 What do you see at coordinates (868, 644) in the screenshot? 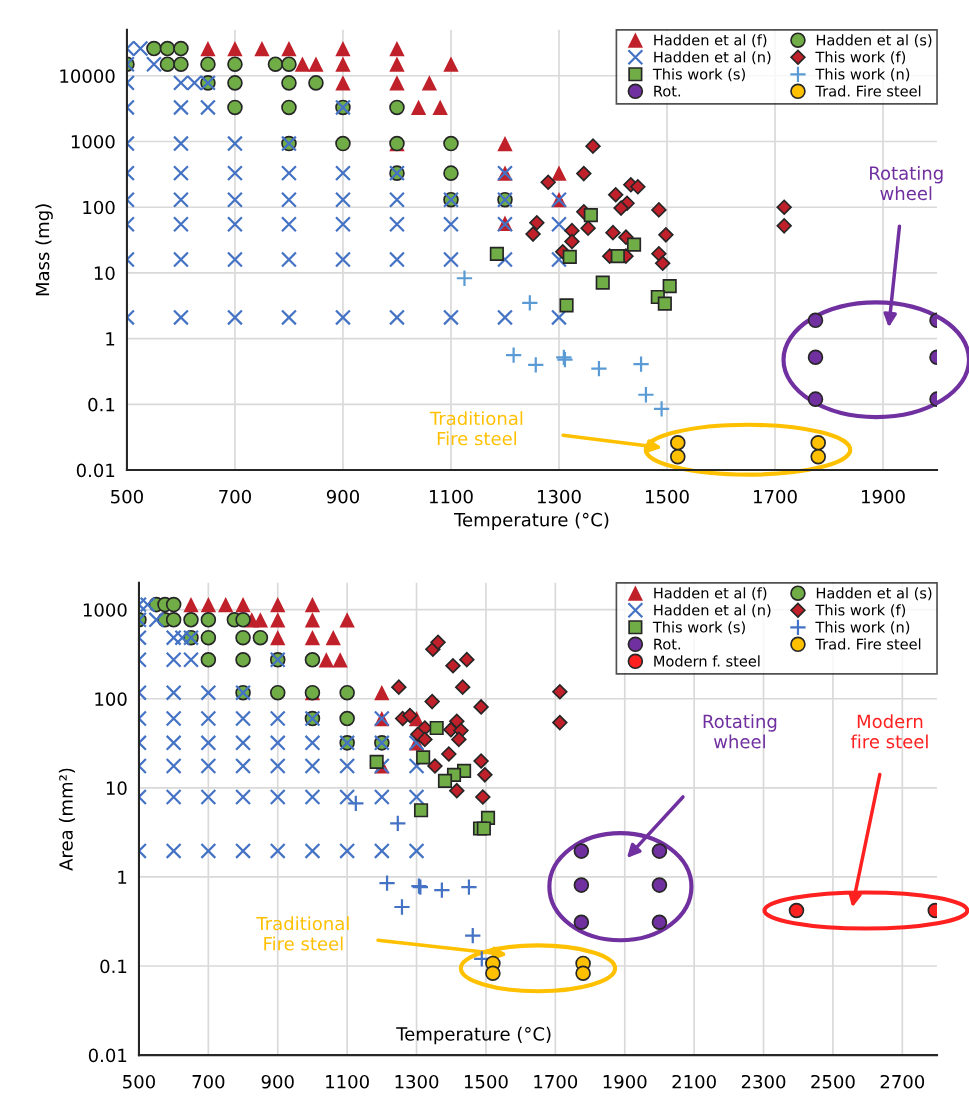
I see `legend-label: Trad. Fire steel` at bounding box center [868, 644].